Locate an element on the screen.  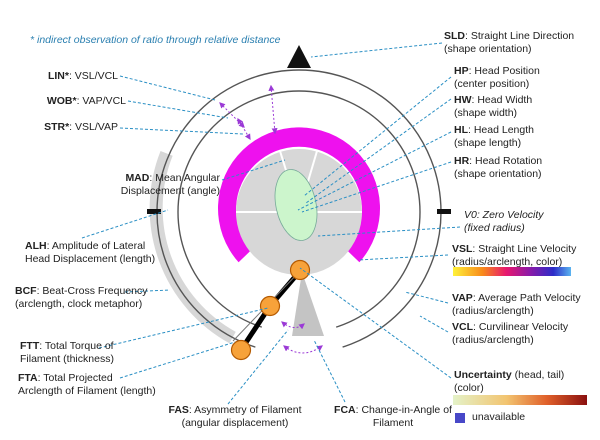
unavailable-swatch is located at coordinates (460, 418).